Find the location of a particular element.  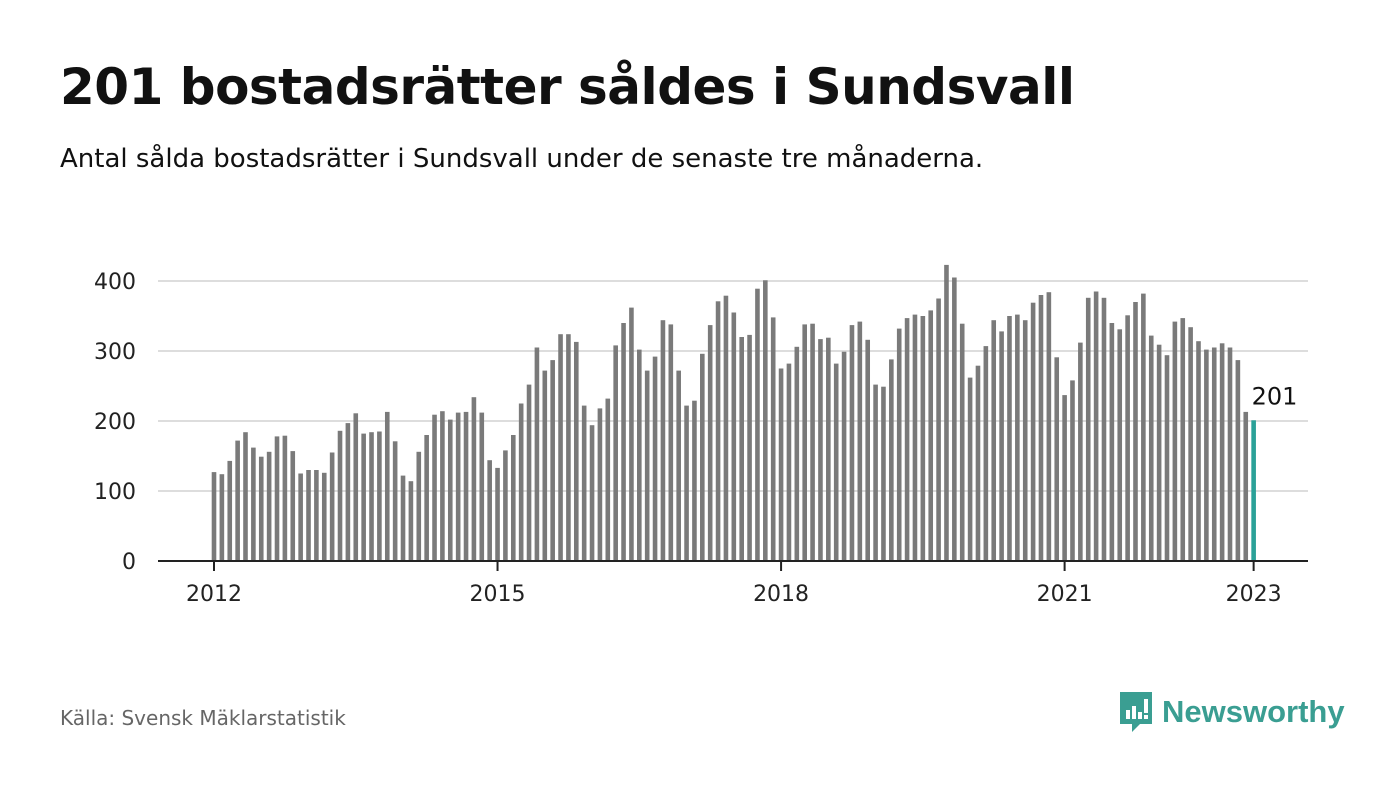

x-tick-label: 2021 is located at coordinates (1065, 594).